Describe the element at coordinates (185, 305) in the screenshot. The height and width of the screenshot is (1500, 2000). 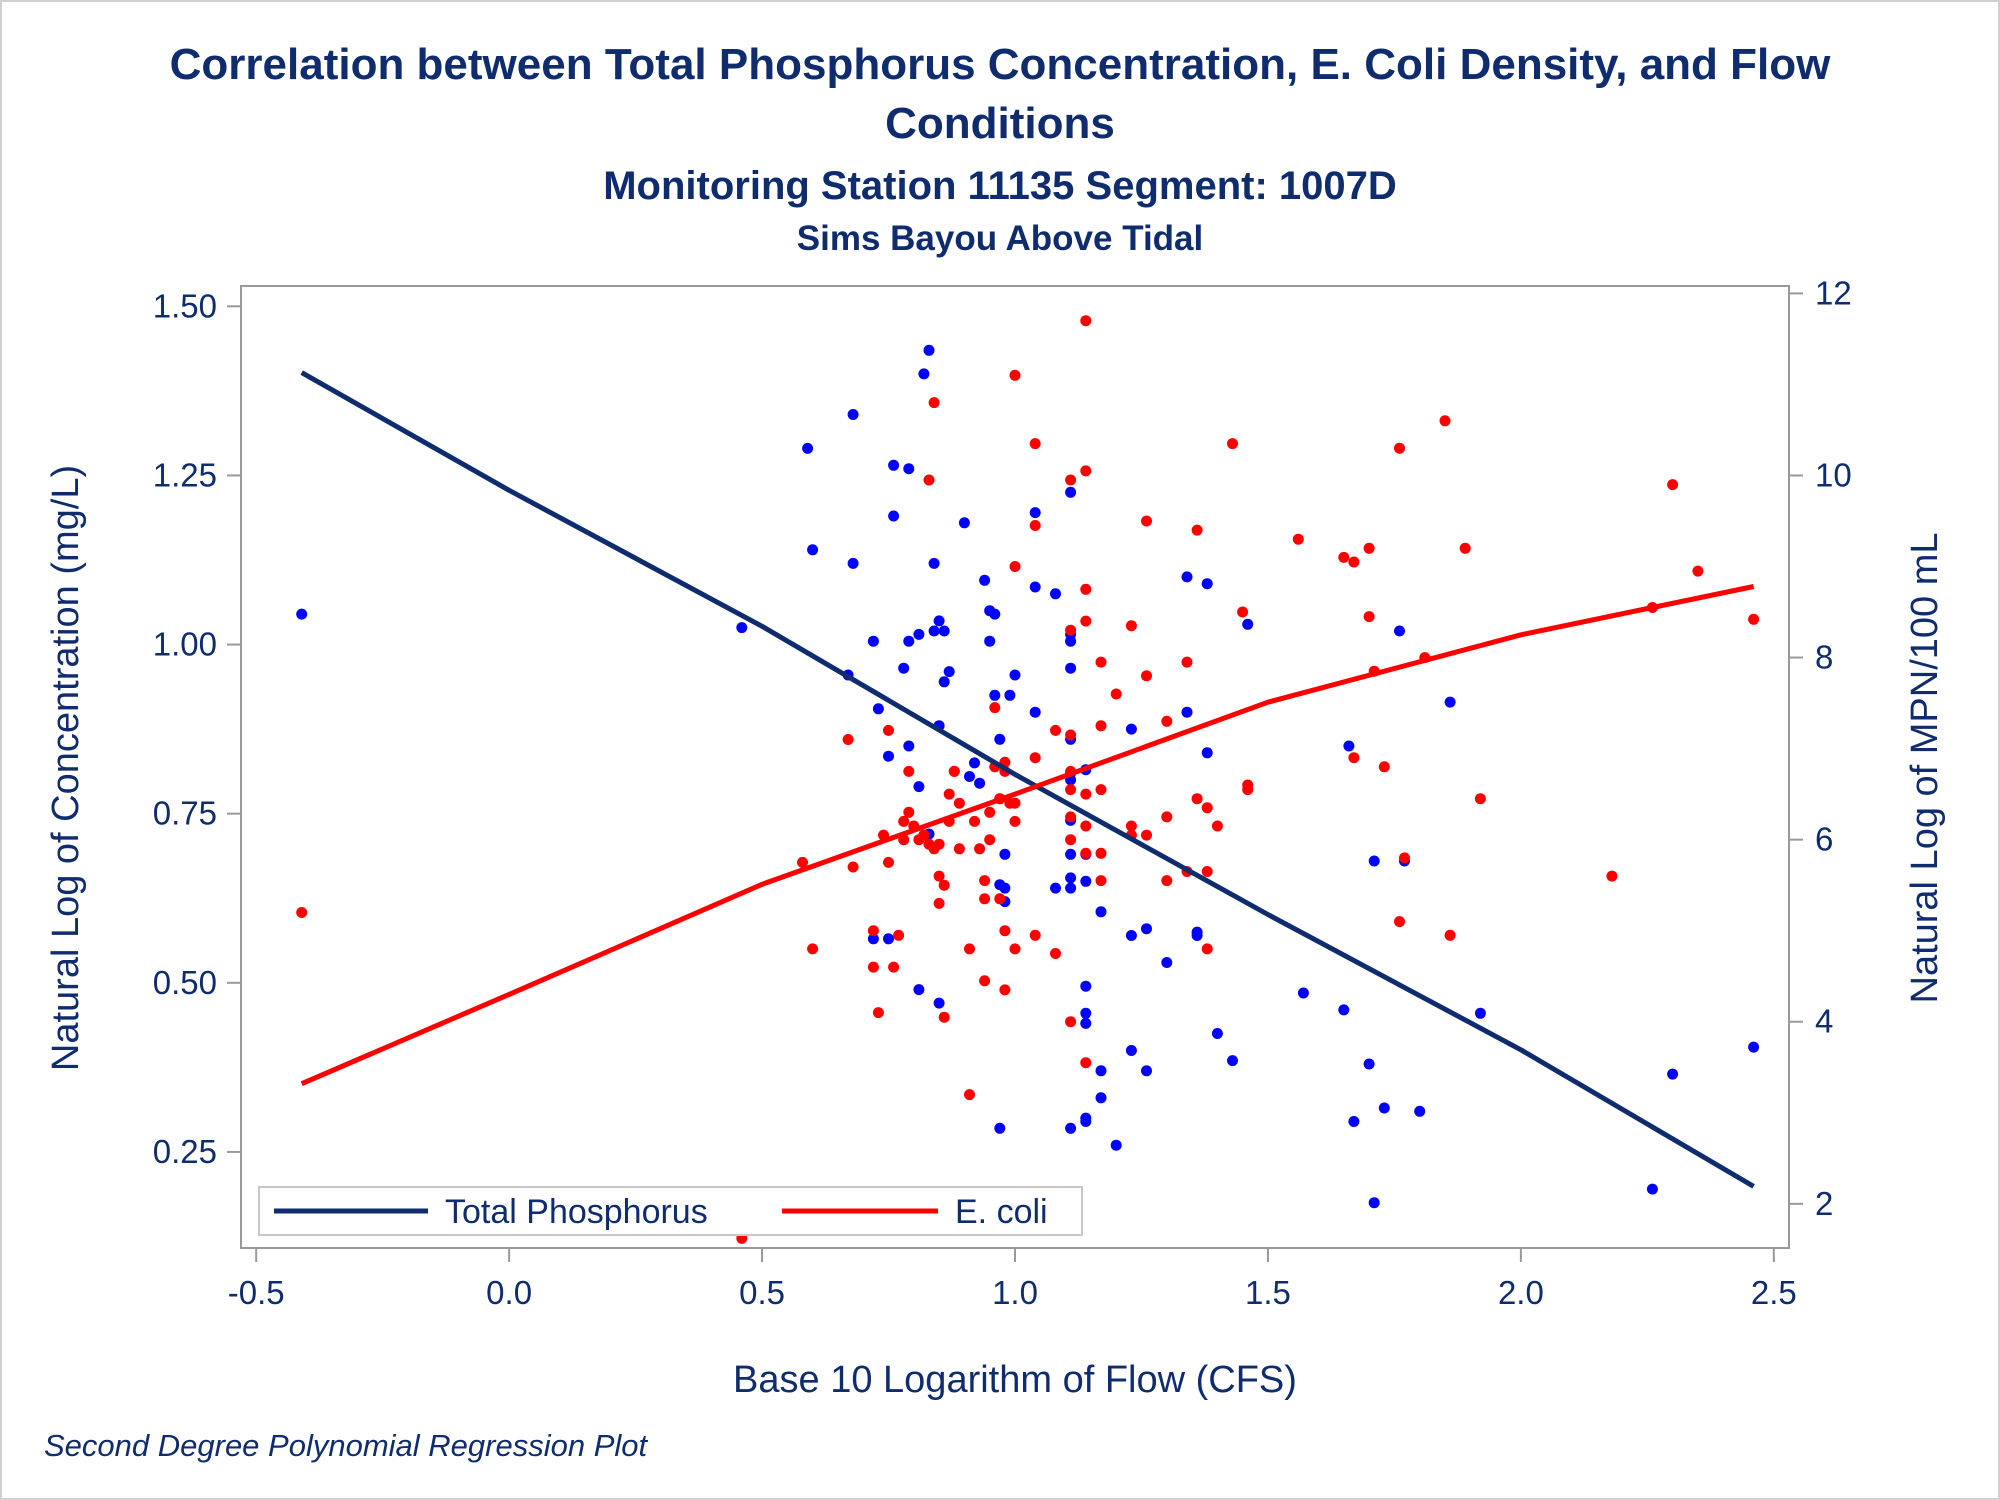
I see `y-tick-label: 1.50` at that location.